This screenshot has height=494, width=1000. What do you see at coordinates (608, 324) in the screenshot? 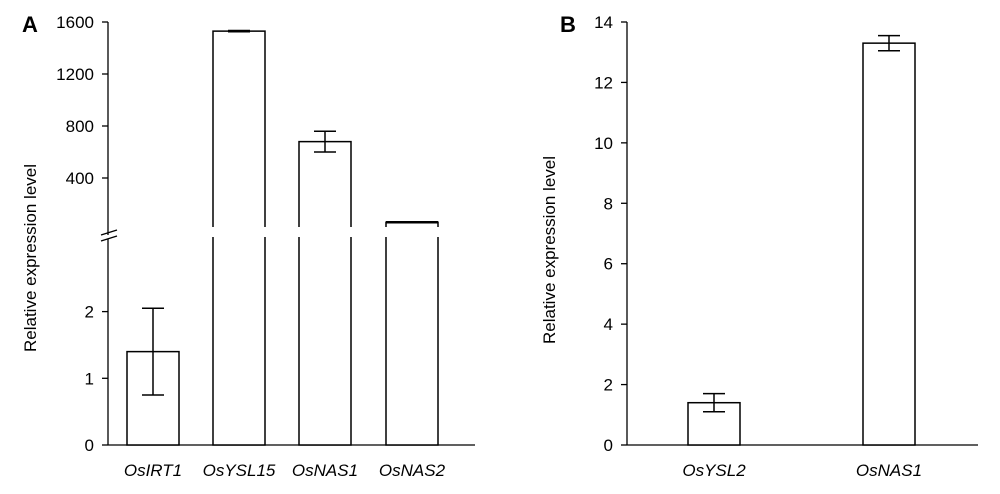
I see `panel-b-tick-label: 4` at bounding box center [608, 324].